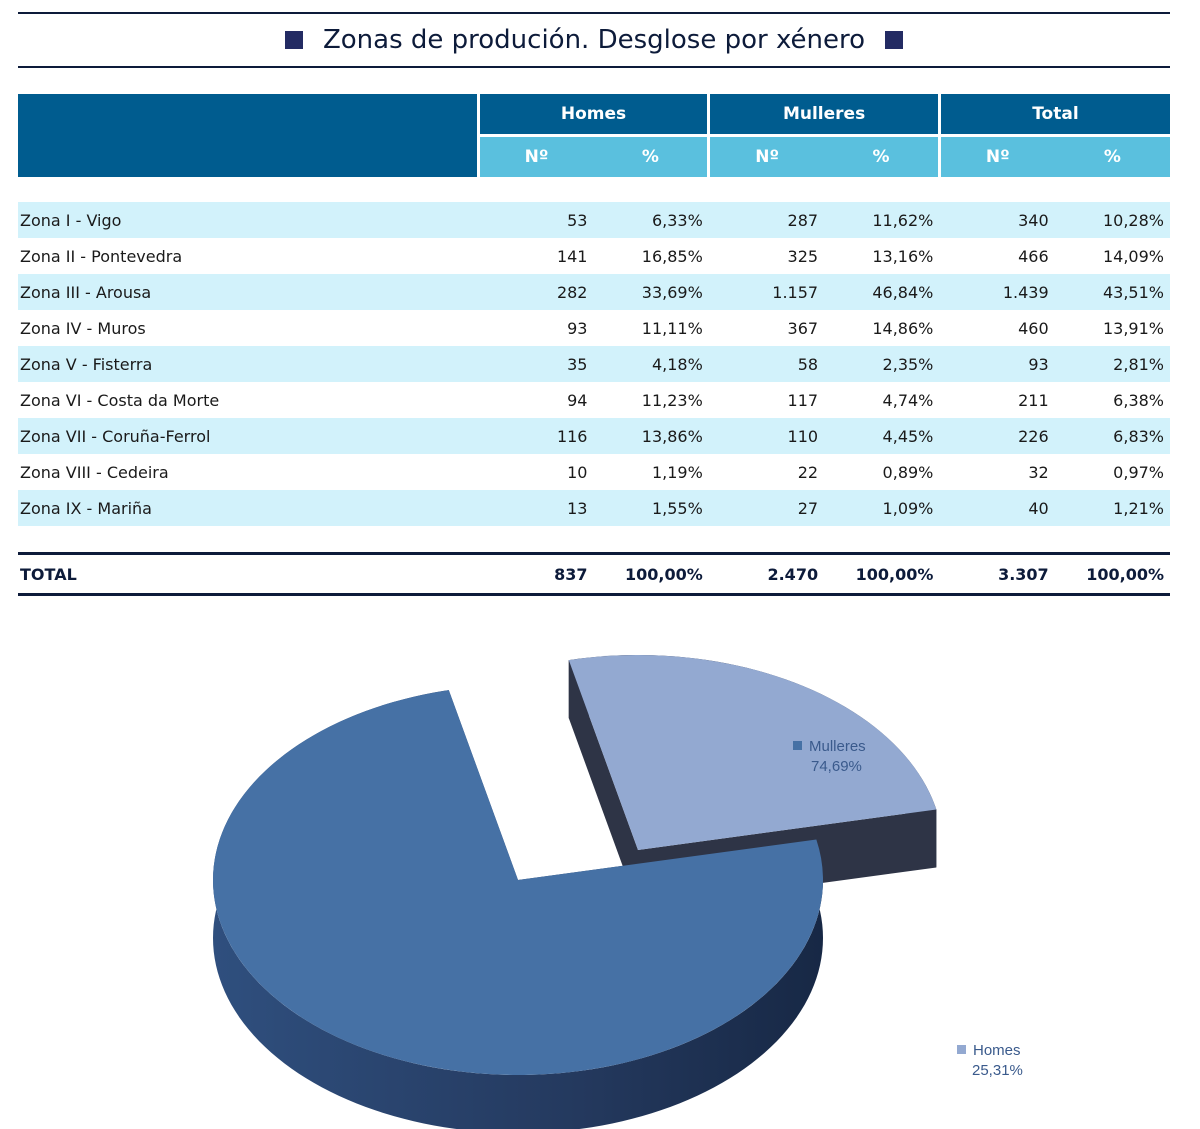  Describe the element at coordinates (672, 400) in the screenshot. I see `table-cell: 11,23%` at that location.